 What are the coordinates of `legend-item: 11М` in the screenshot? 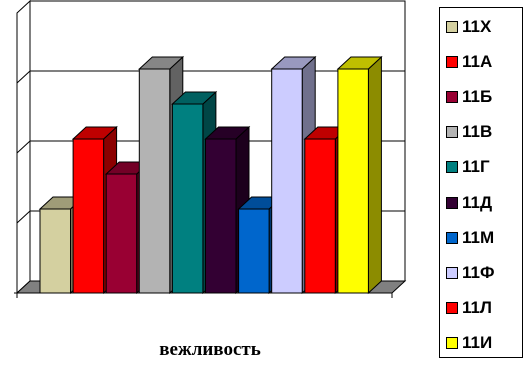 It's located at (470, 238).